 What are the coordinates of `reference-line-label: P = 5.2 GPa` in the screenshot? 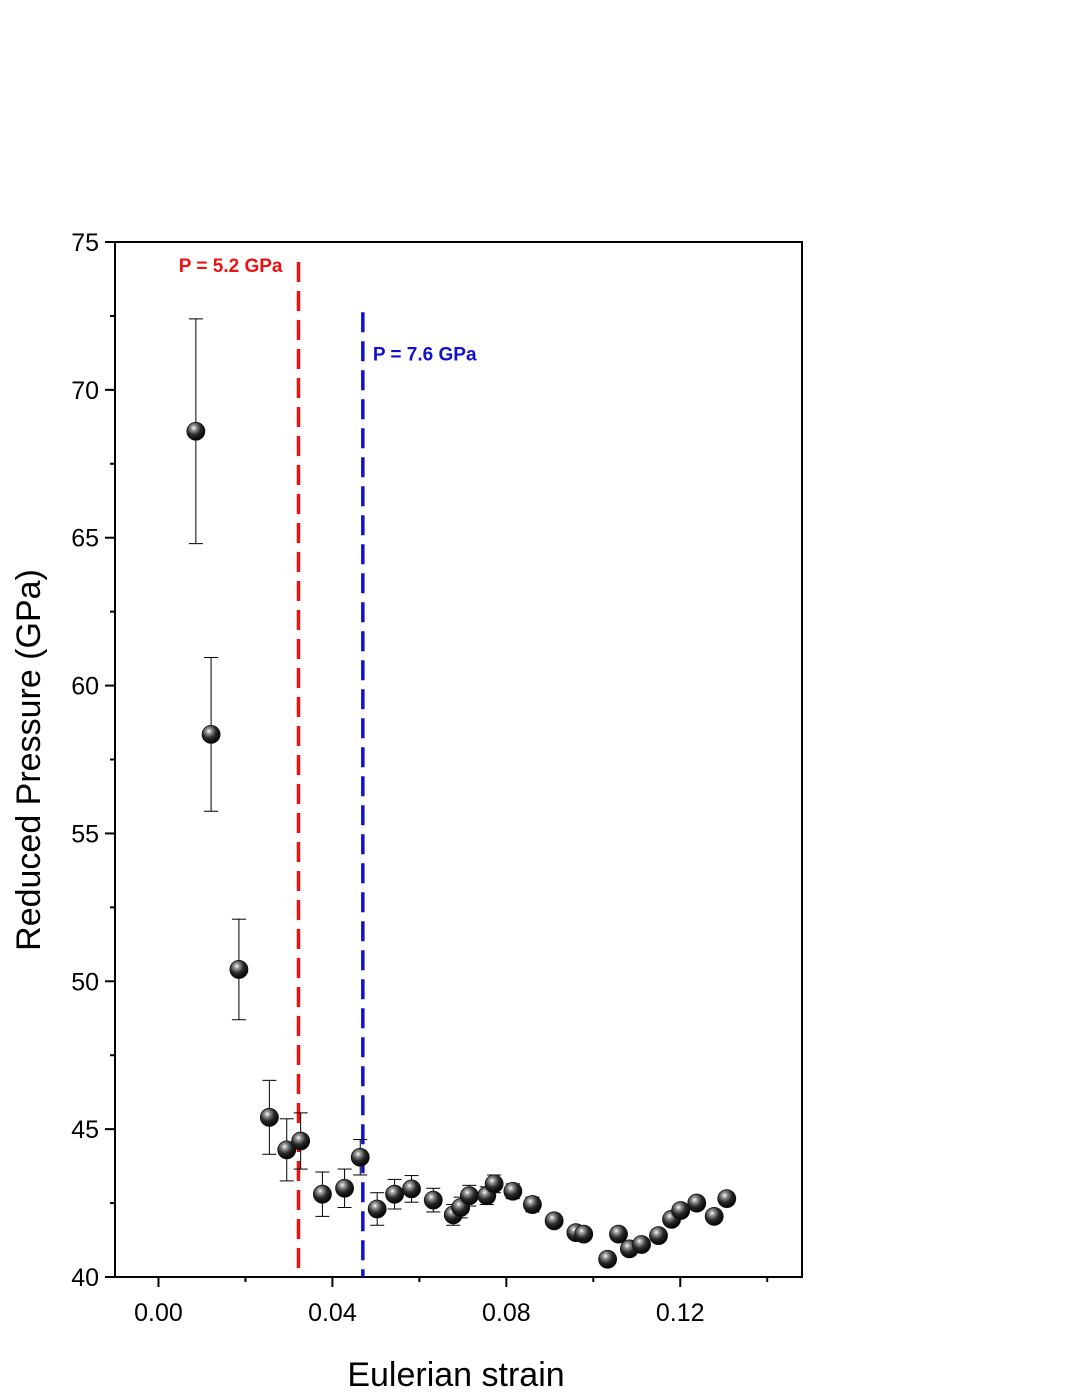 It's located at (231, 266).